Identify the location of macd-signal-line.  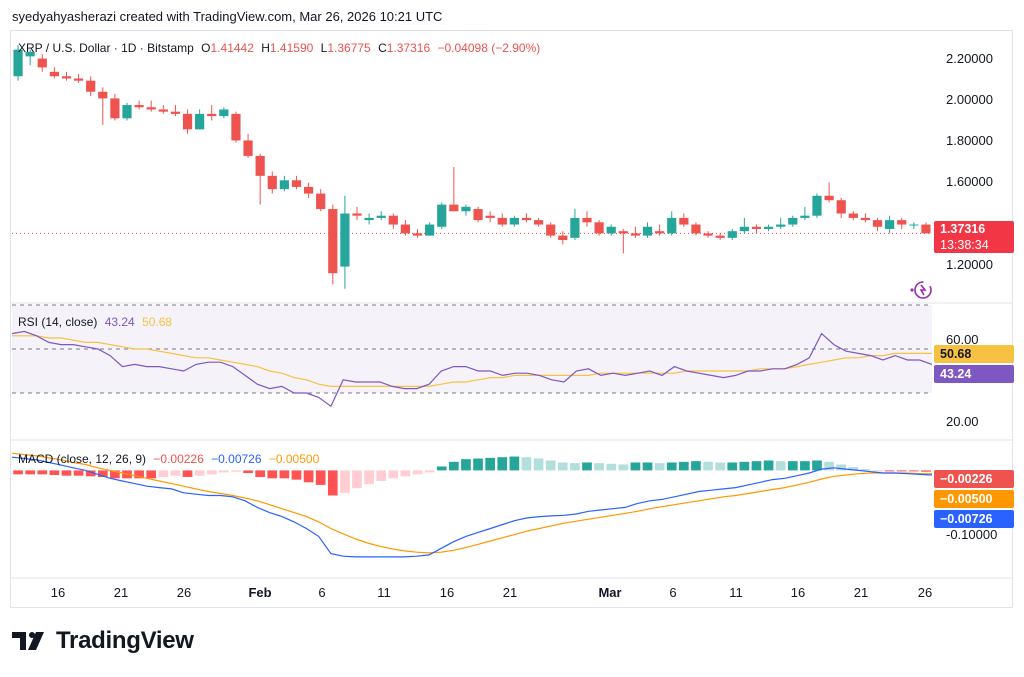
(471, 503).